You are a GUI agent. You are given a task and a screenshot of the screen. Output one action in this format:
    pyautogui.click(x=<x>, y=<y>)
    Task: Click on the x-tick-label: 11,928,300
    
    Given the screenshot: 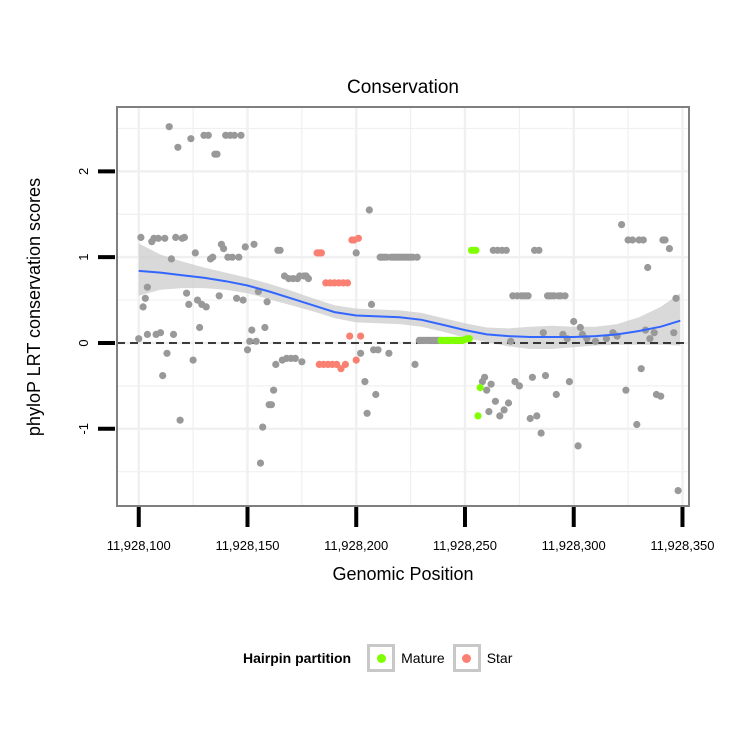 What is the action you would take?
    pyautogui.click(x=574, y=545)
    